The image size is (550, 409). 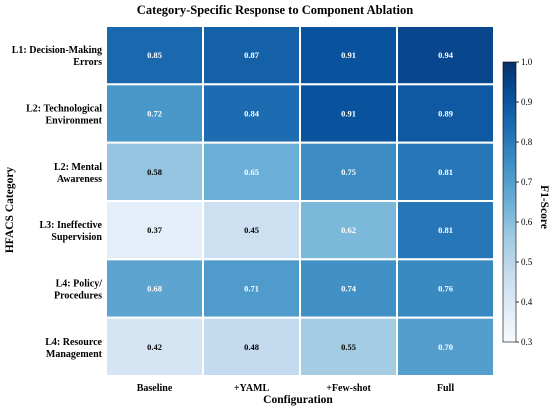 What do you see at coordinates (78, 167) in the screenshot?
I see `y-tick-label: L2: Mental` at bounding box center [78, 167].